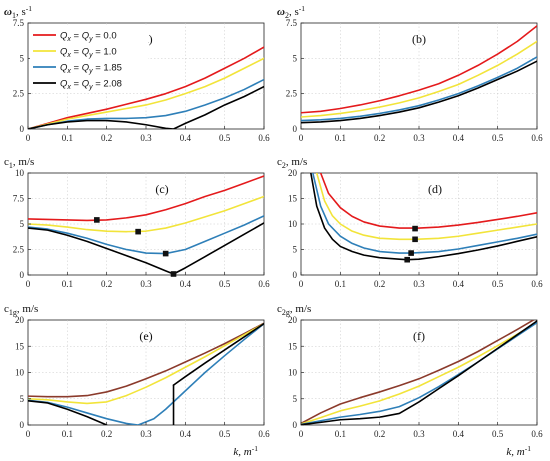 Image resolution: width=550 pixels, height=461 pixels. I want to click on panel-b: 0 0.1 0.2 0.3 0.4 0.5 0.6 0 2.5 5 7.5ω2, s-1 (b), so click(410, 73).